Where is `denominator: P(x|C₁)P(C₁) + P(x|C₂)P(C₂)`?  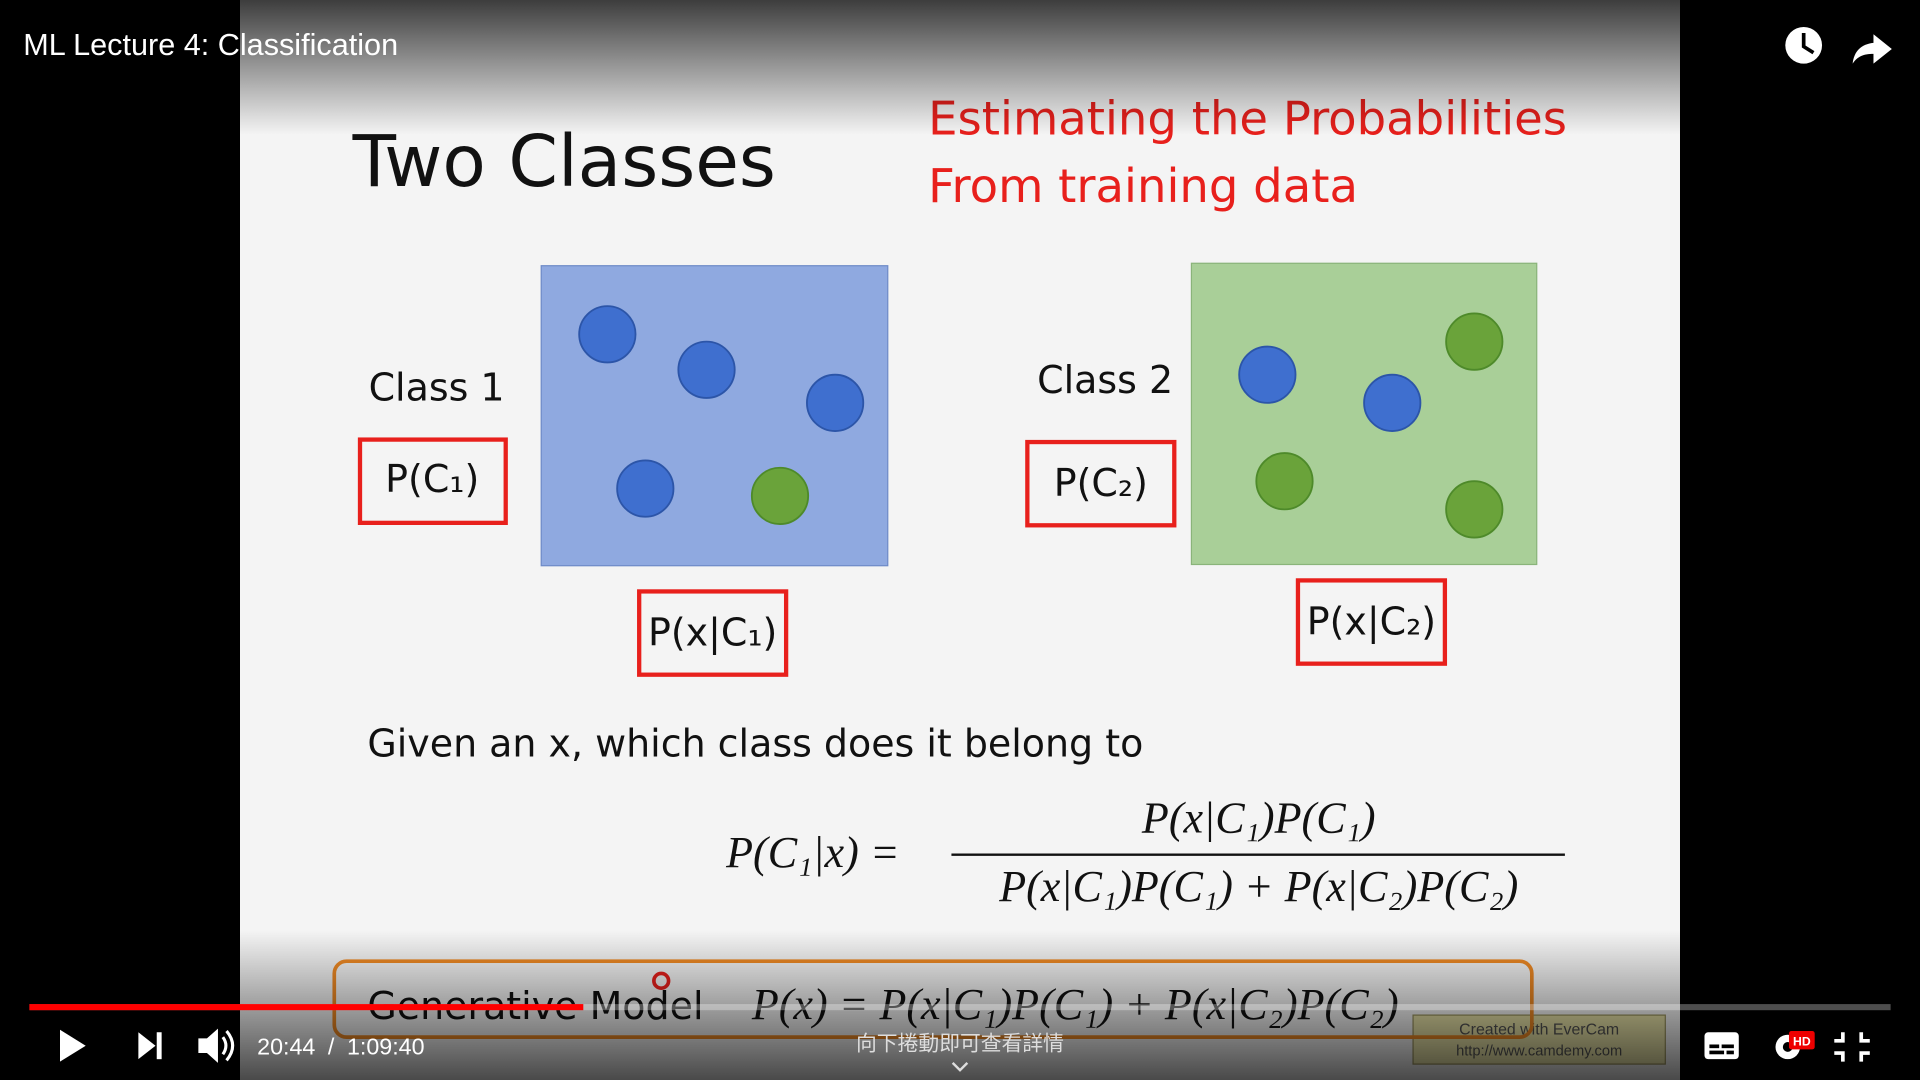 denominator: P(x|C₁)P(C₁) + P(x|C₂)P(C₂) is located at coordinates (1258, 886).